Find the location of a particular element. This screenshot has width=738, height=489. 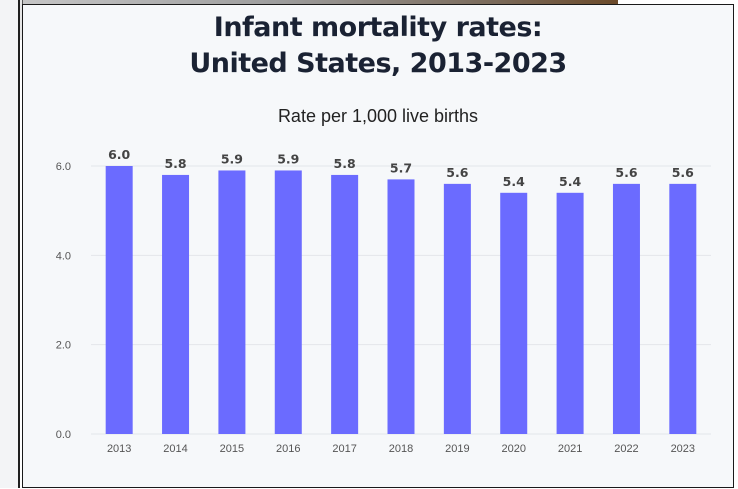

x-tick-label: 2017 is located at coordinates (344, 449).